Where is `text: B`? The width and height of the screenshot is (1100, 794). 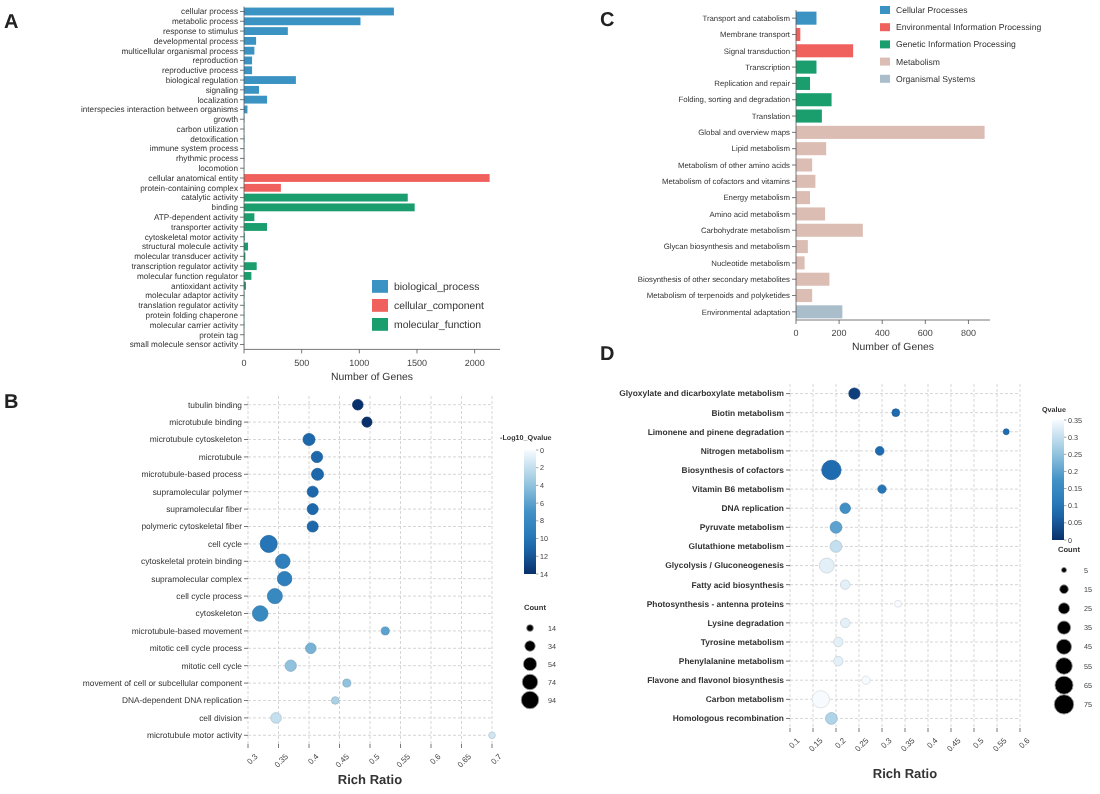
text: B is located at coordinates (11, 403).